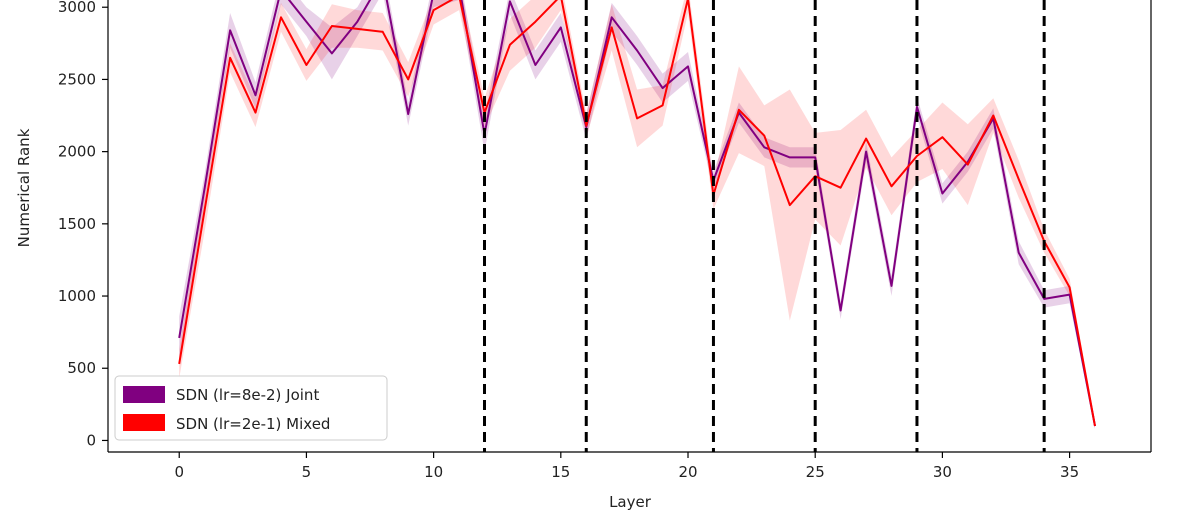 The width and height of the screenshot is (1196, 529). Describe the element at coordinates (626, 466) in the screenshot. I see `x-axis-ticks: 0 5 10 15 20 25 30 35` at that location.